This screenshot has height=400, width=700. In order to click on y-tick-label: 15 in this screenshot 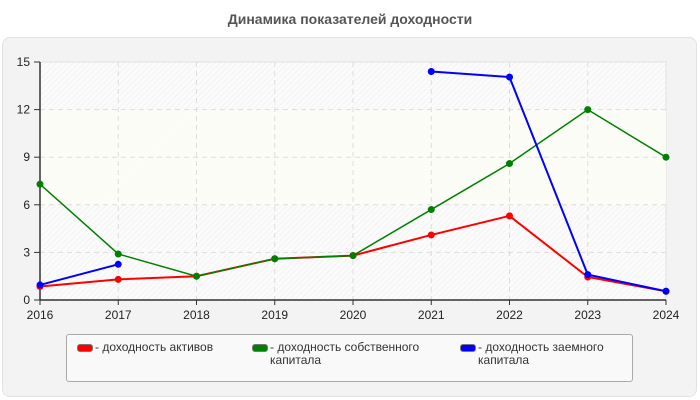, I will do `click(24, 62)`.